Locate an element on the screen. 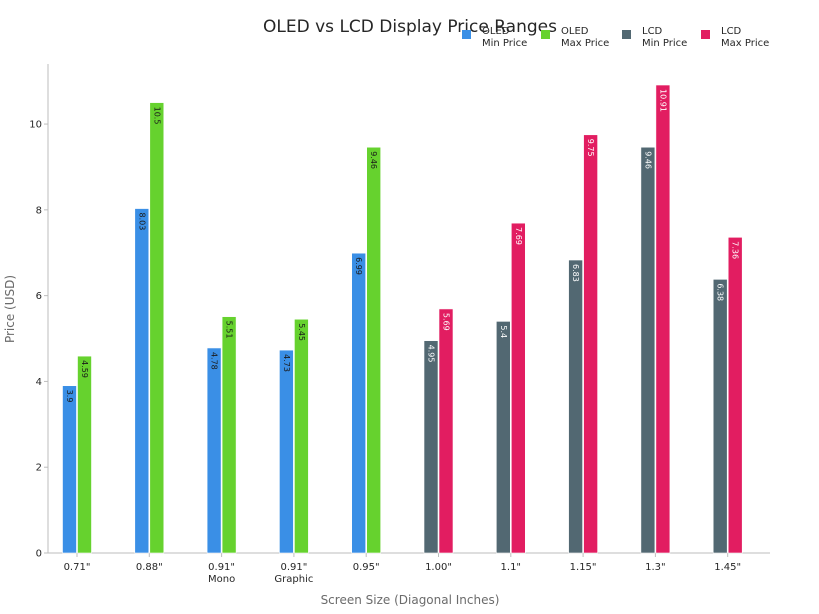  bar-value-label: 9.75 is located at coordinates (590, 148).